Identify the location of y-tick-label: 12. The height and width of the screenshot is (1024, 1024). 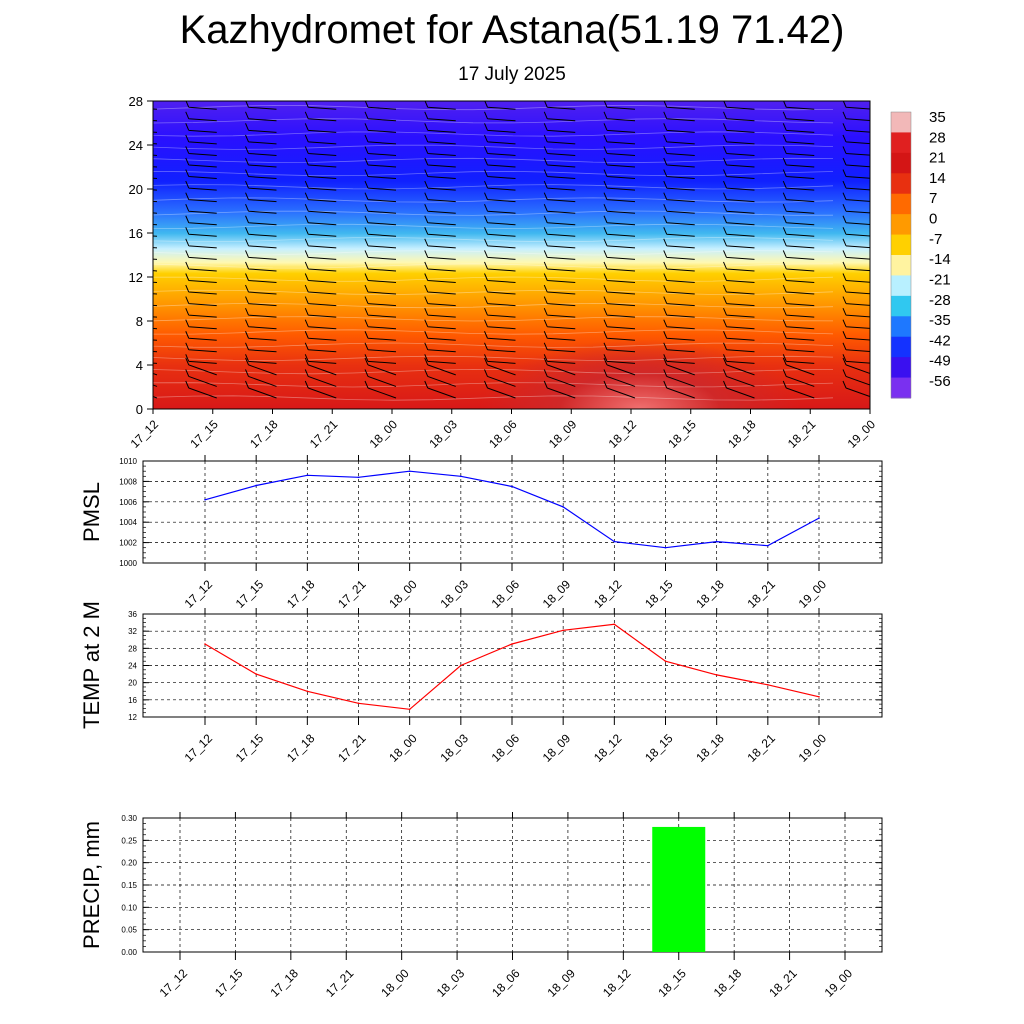
(132, 717).